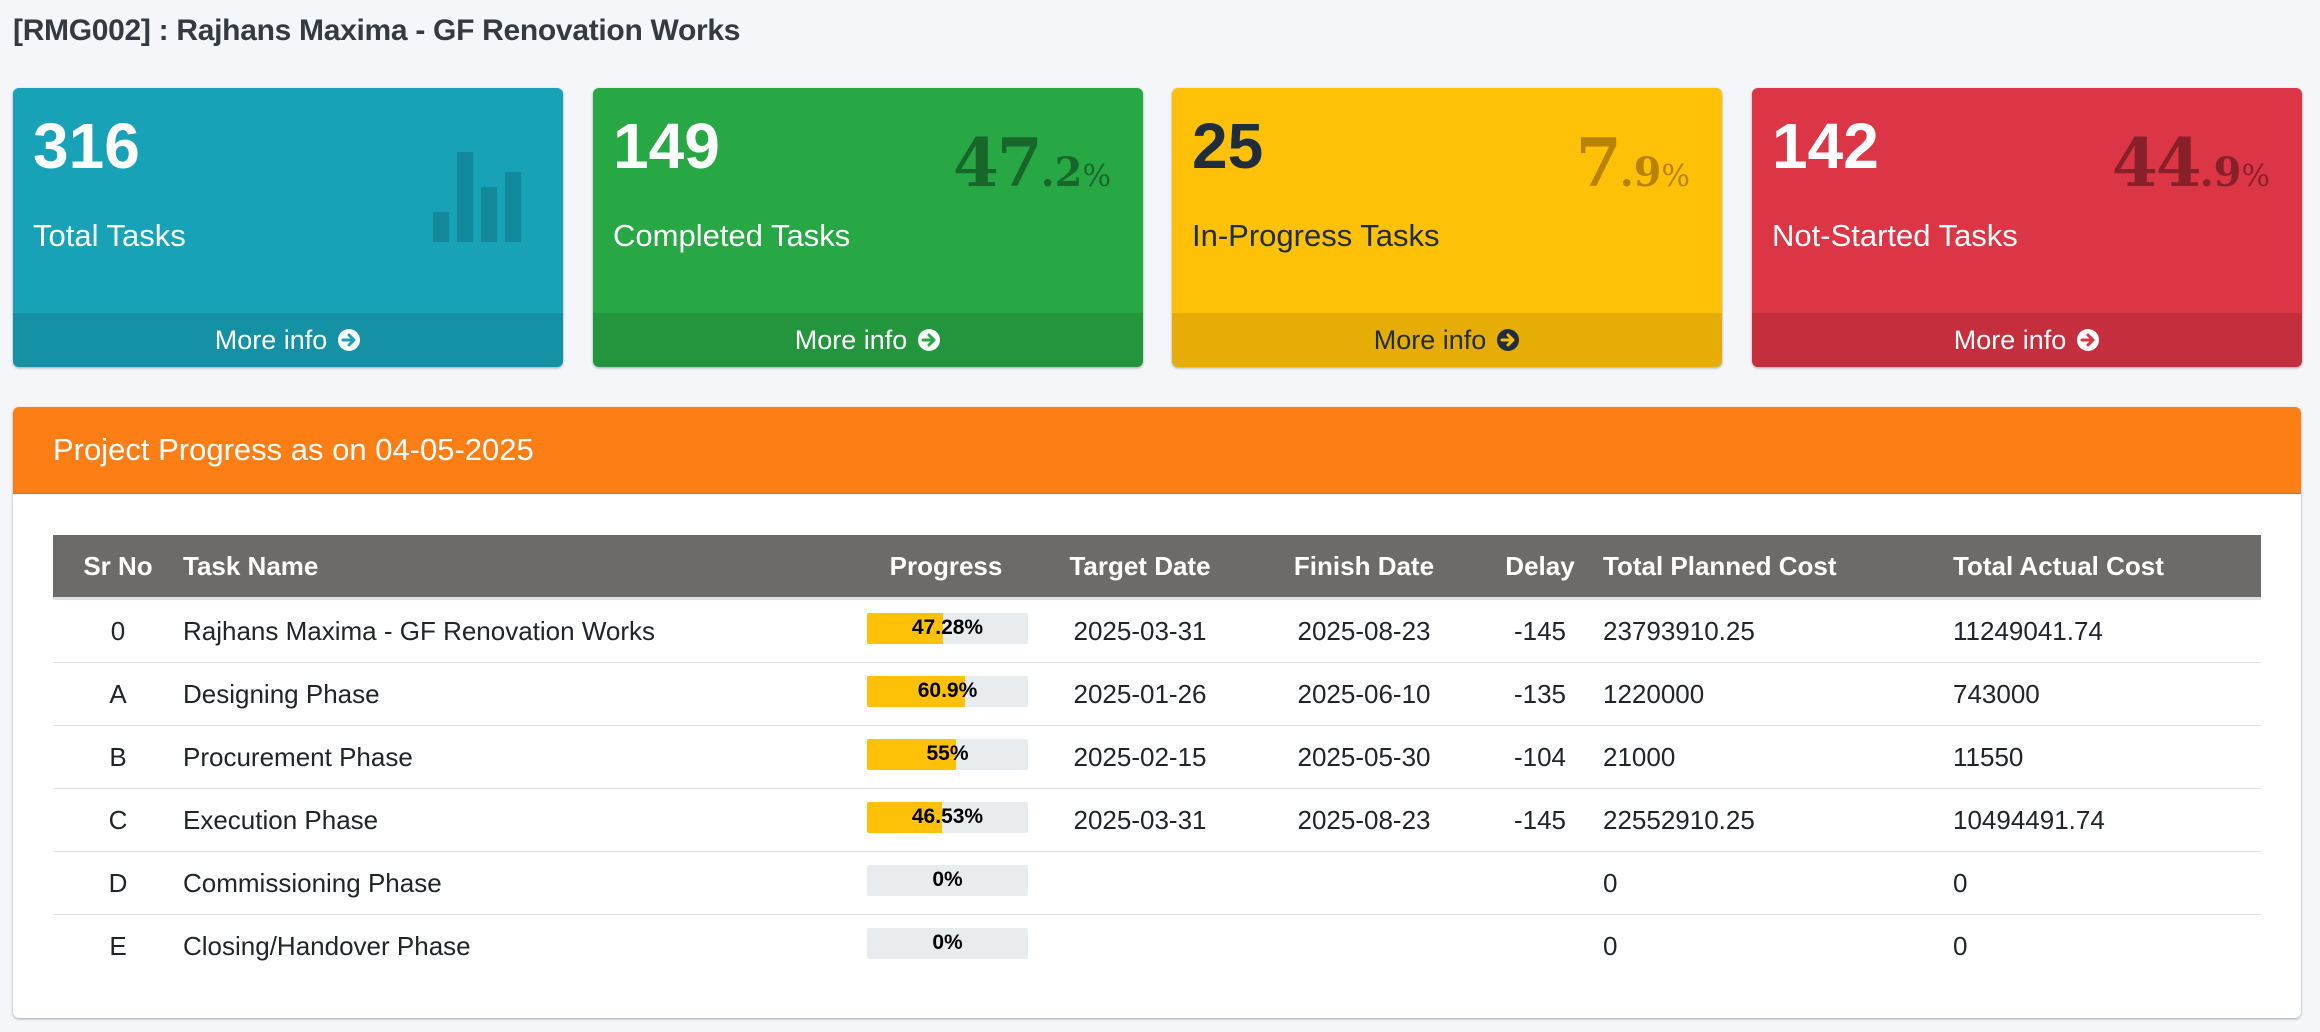 This screenshot has height=1032, width=2320. Describe the element at coordinates (1316, 235) in the screenshot. I see `in-progress-tasks-label: In-Progress Tasks` at that location.